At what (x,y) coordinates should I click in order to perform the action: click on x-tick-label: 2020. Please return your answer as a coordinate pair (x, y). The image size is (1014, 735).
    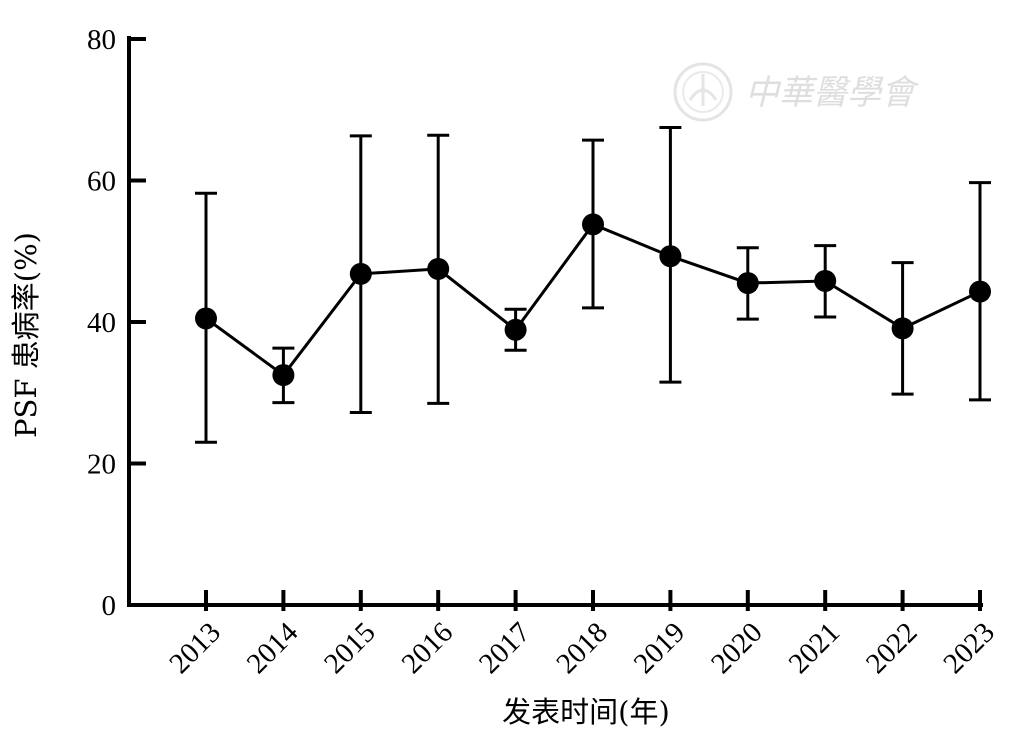
    Looking at the image, I should click on (737, 648).